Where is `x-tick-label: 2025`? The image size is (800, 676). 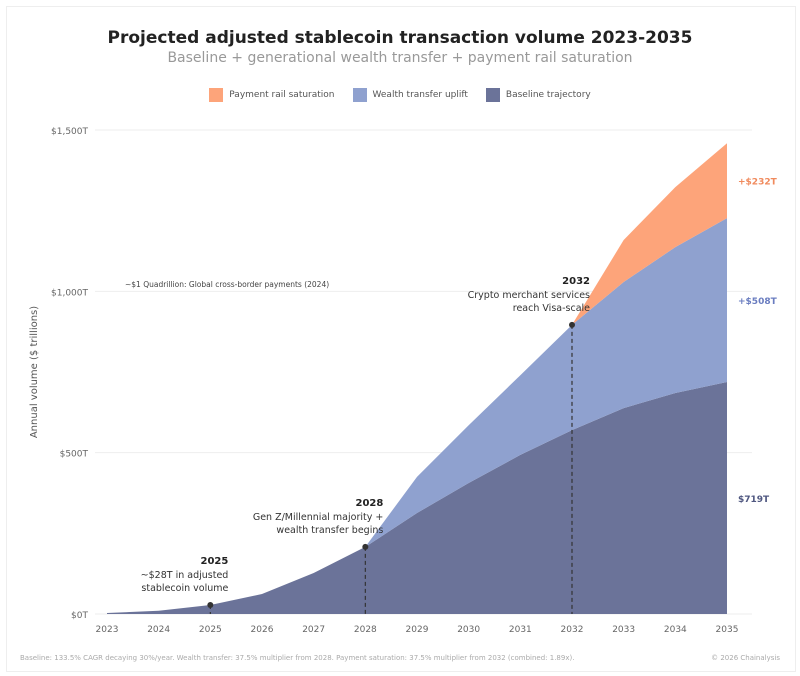 x-tick-label: 2025 is located at coordinates (210, 630).